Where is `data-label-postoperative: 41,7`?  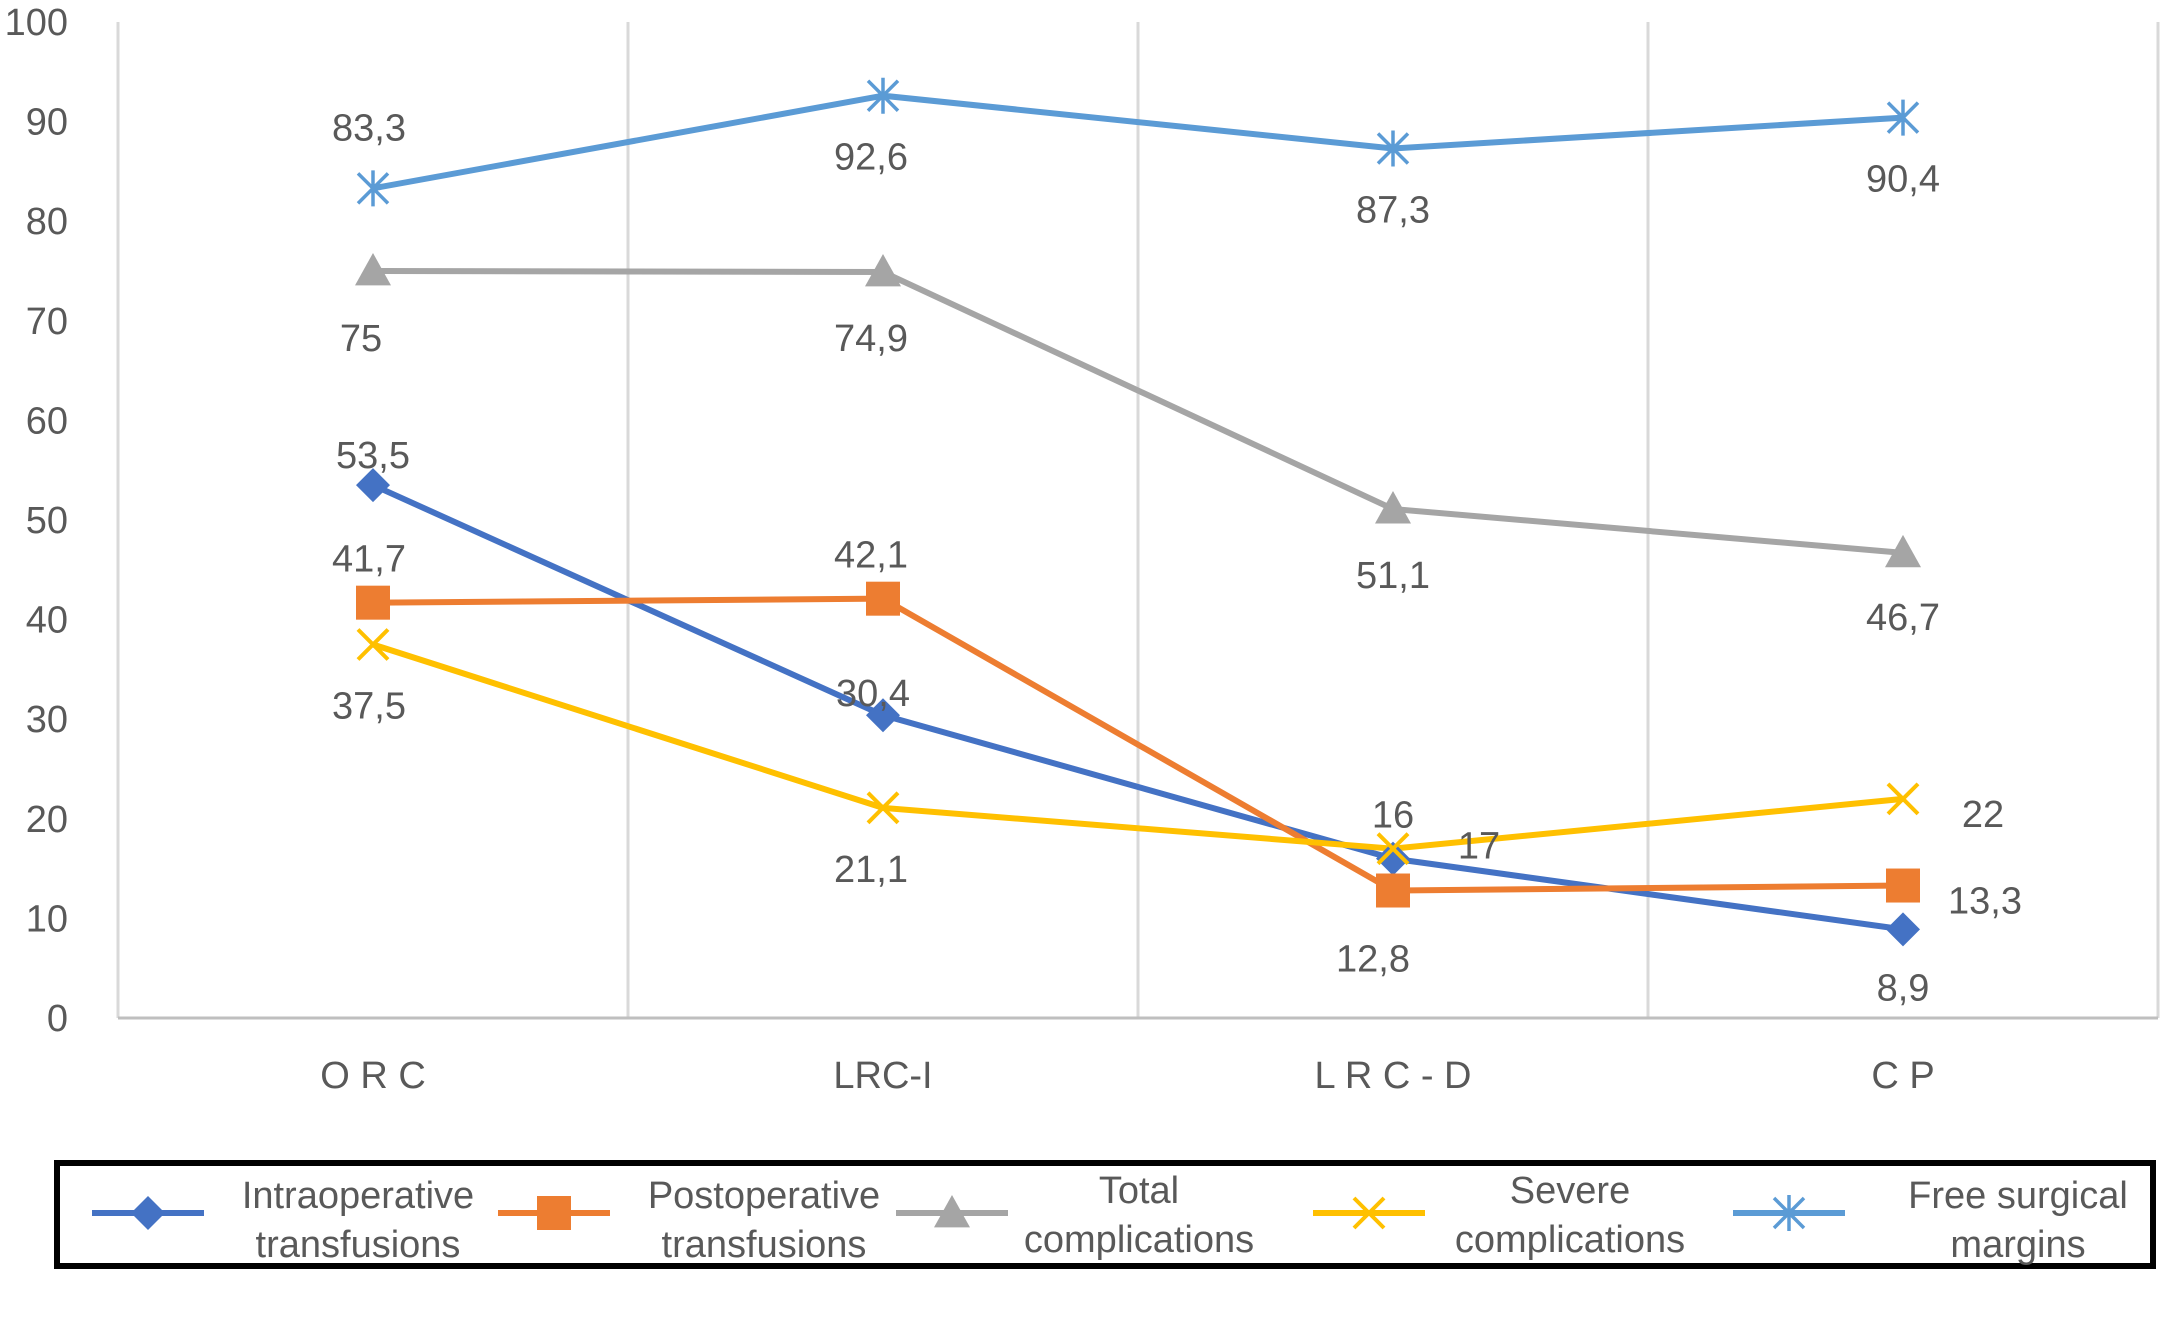 data-label-postoperative: 41,7 is located at coordinates (369, 560).